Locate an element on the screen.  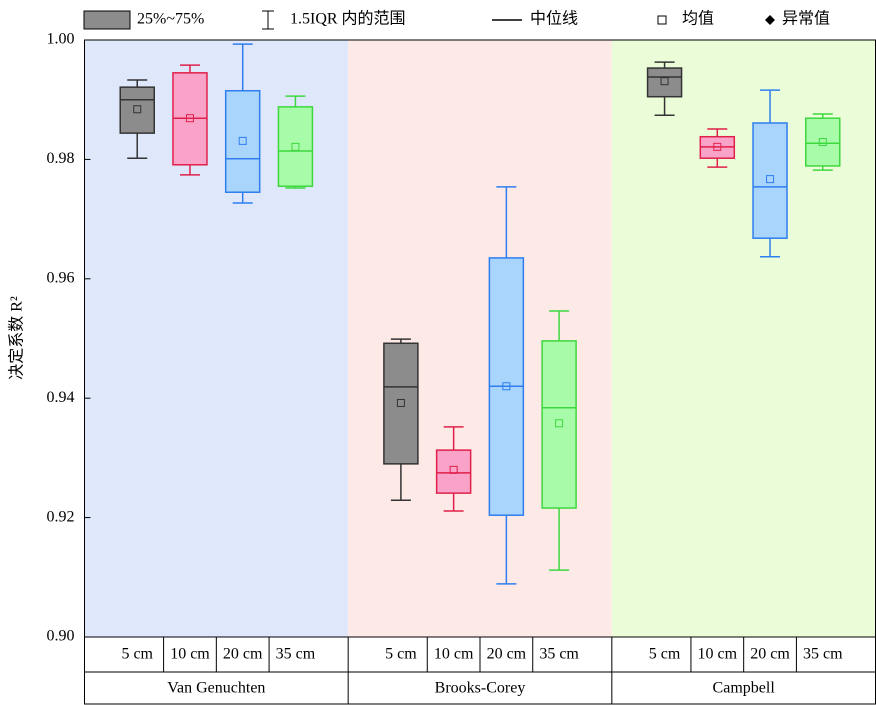
y-tick-label: 0.90 is located at coordinates (61, 636).